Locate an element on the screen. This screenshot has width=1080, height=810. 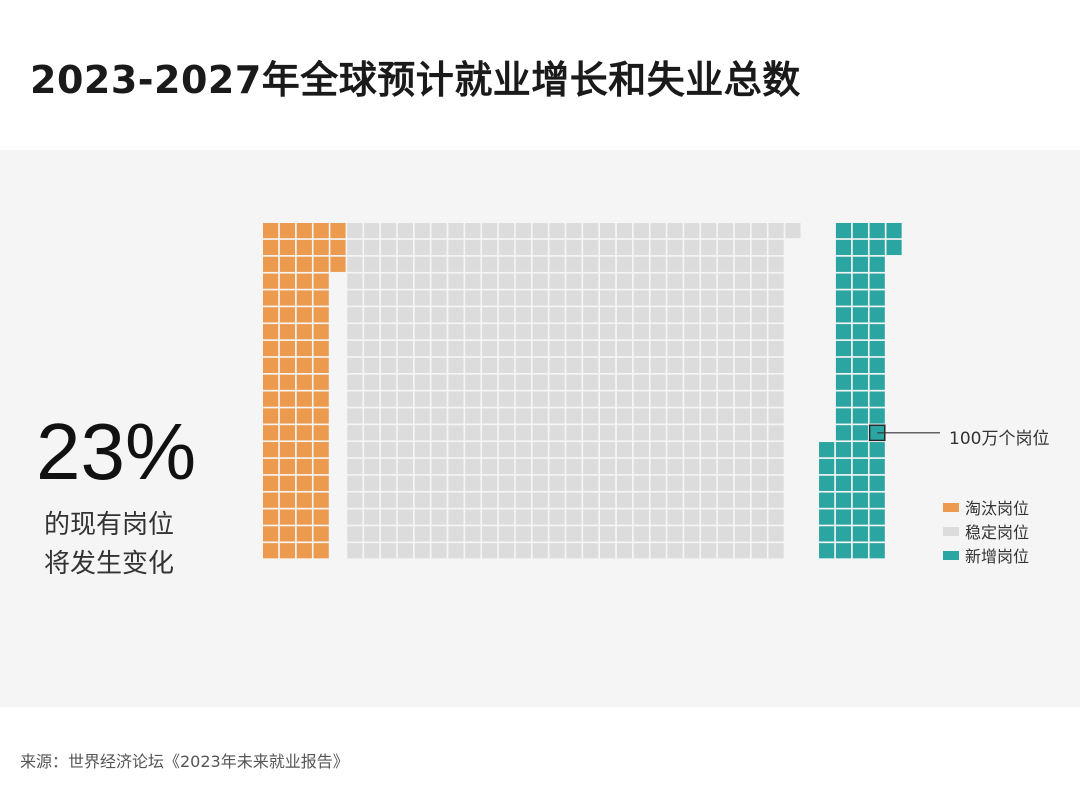
legend-item-stable: 稳定岗位 is located at coordinates (986, 531).